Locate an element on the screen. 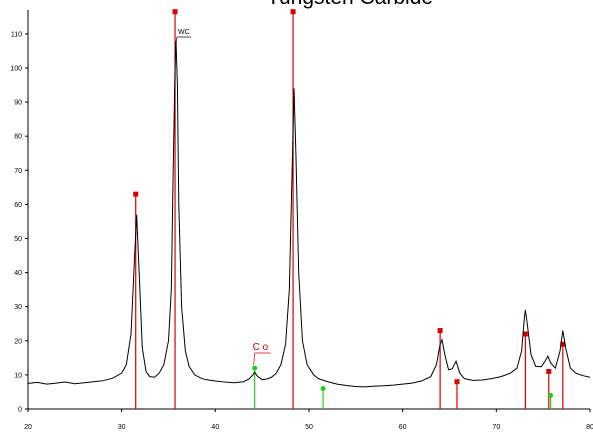  x-tick-label: 40 is located at coordinates (215, 427).